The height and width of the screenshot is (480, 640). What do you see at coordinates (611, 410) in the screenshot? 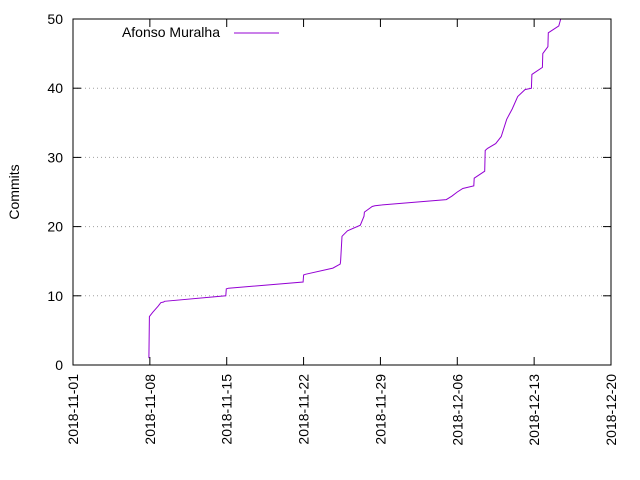
I see `x-tick-label: 2018-12-20` at bounding box center [611, 410].